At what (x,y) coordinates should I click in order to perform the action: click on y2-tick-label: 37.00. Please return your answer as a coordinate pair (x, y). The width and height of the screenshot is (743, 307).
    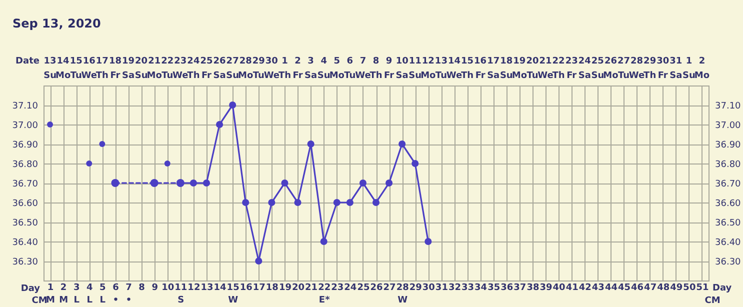
    Looking at the image, I should click on (728, 126).